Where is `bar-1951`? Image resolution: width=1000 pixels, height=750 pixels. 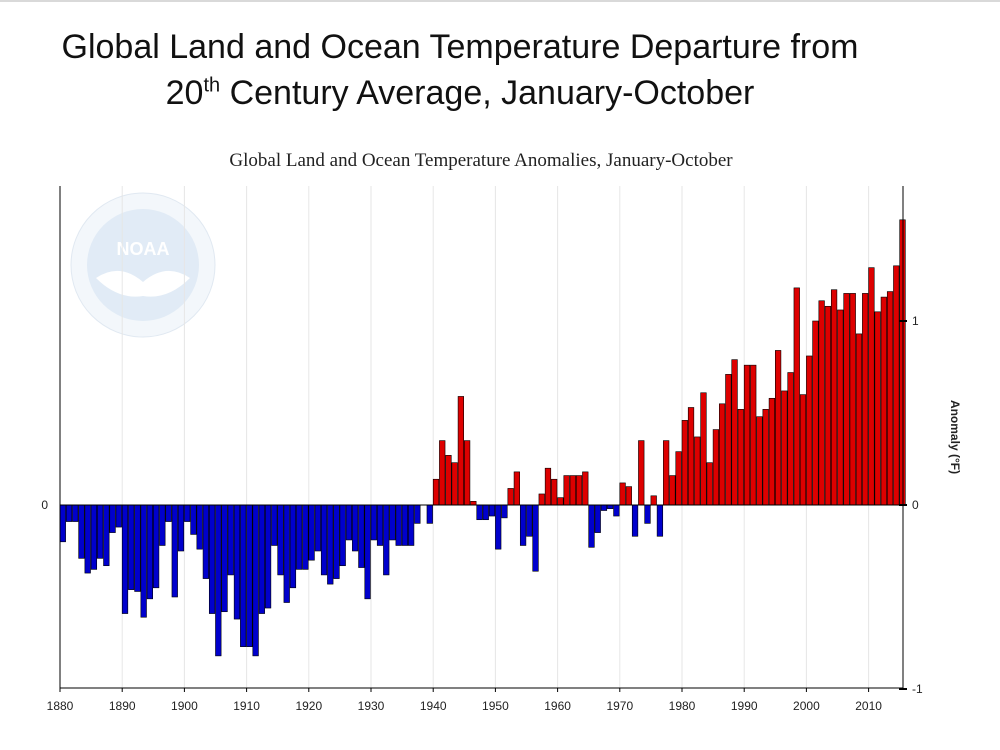 bar-1951 is located at coordinates (504, 511).